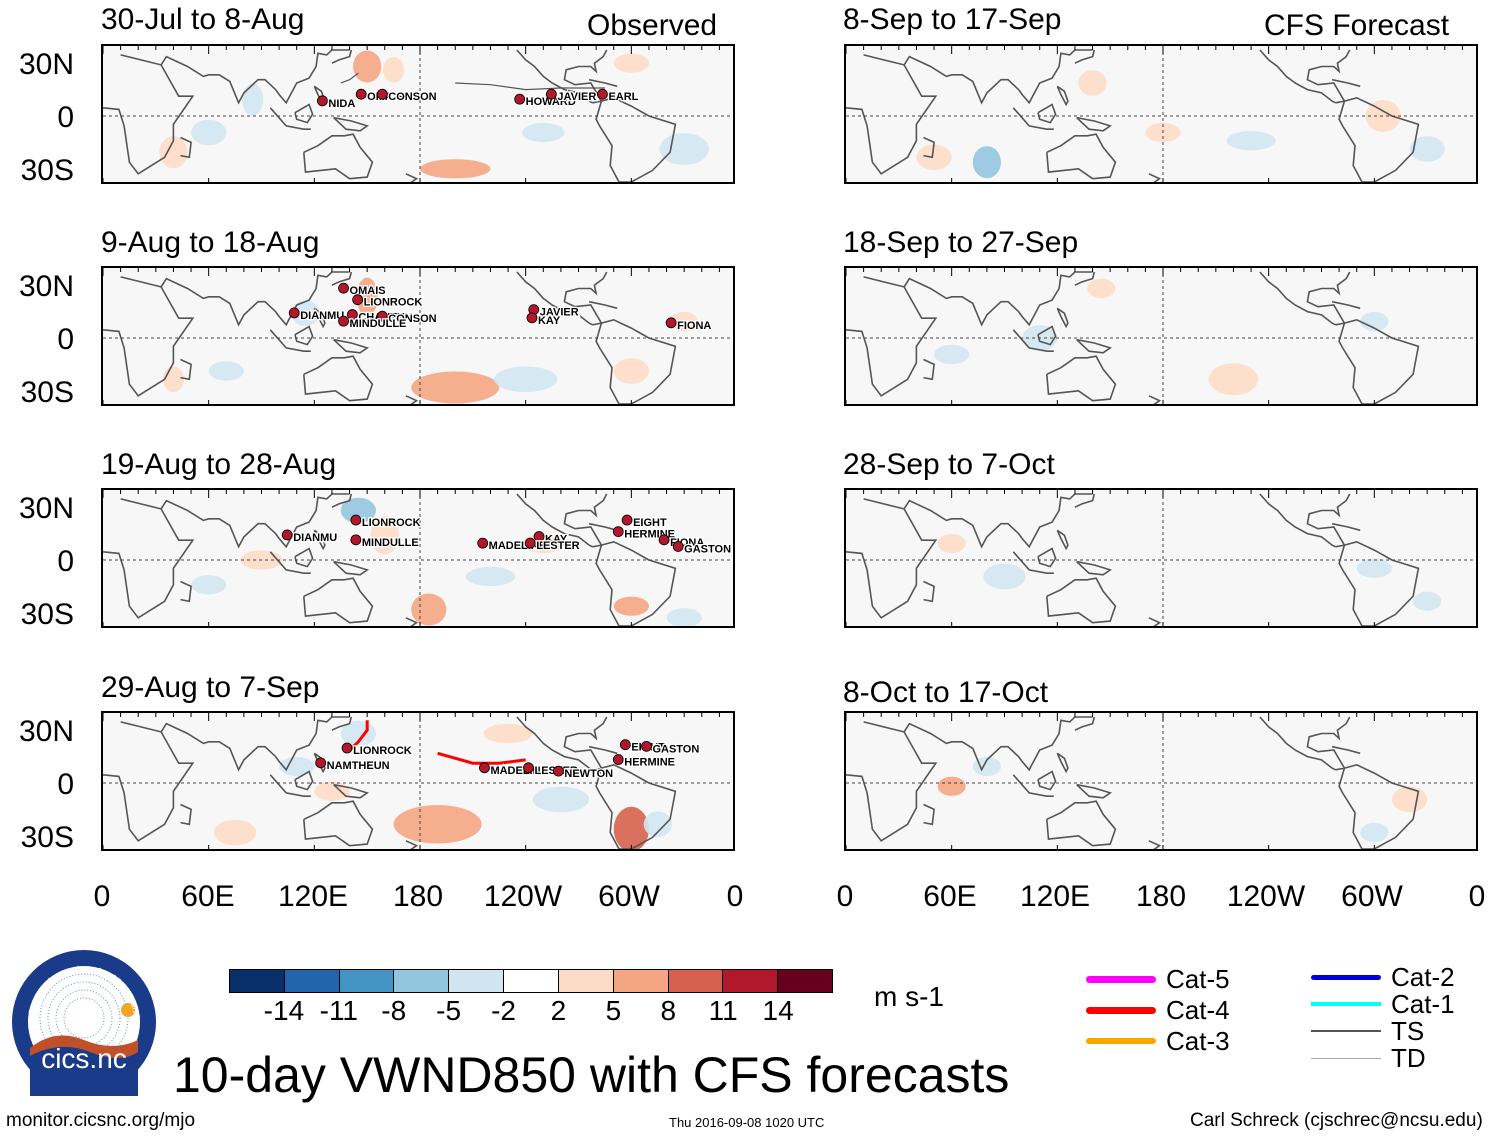 The height and width of the screenshot is (1137, 1510). Describe the element at coordinates (559, 313) in the screenshot. I see `storm-label: JAVIER` at that location.